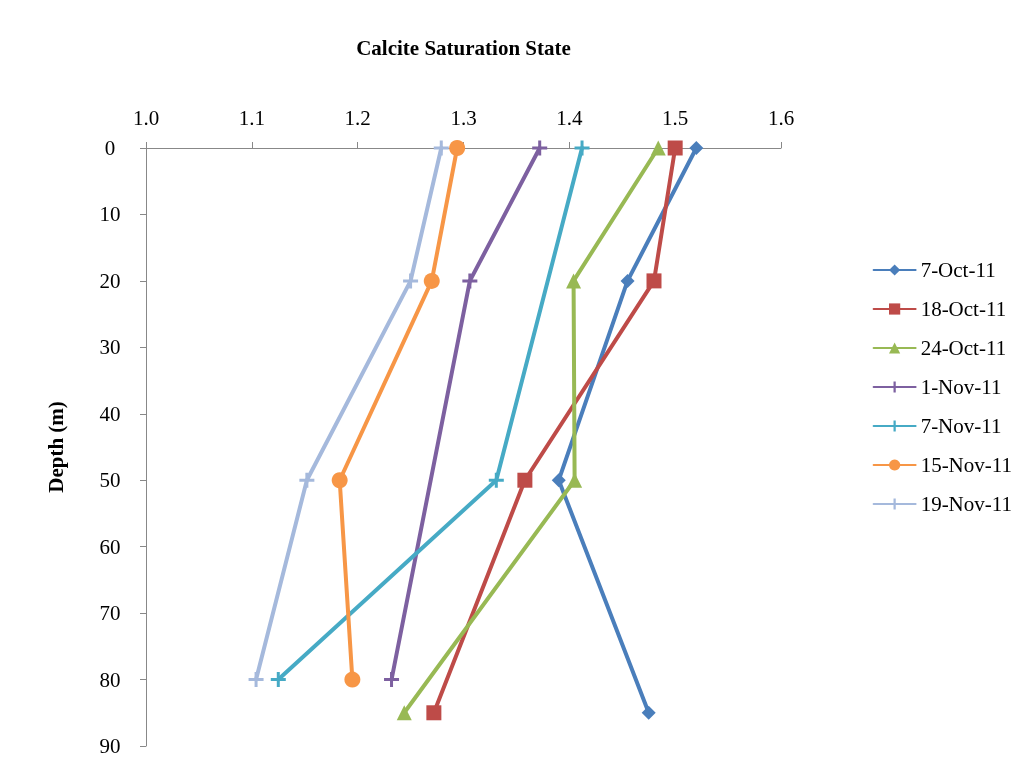  What do you see at coordinates (110, 280) in the screenshot?
I see `y-tick-label: 20` at bounding box center [110, 280].